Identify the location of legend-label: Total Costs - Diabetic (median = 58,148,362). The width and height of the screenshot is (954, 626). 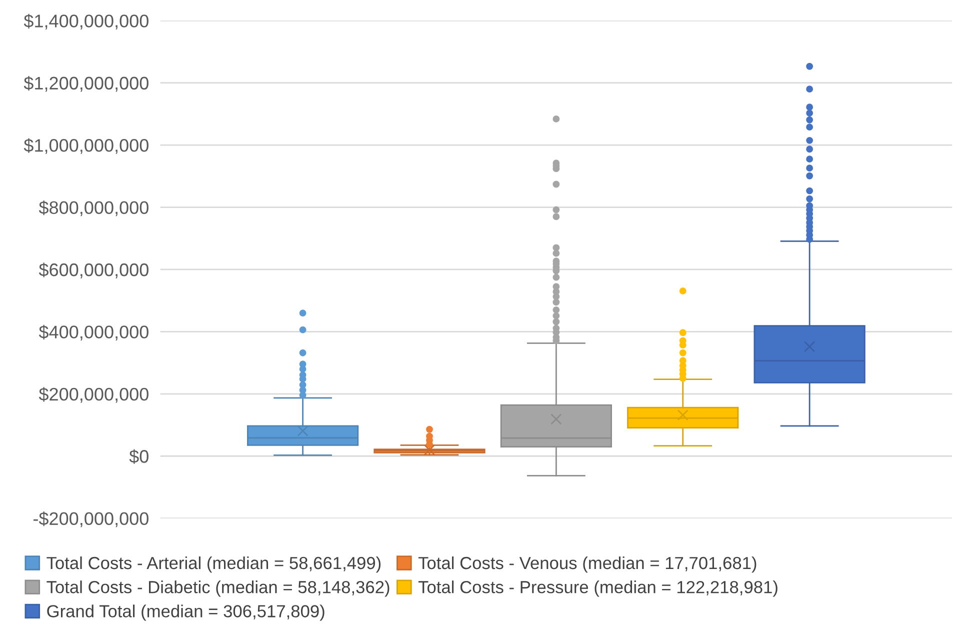
(218, 588).